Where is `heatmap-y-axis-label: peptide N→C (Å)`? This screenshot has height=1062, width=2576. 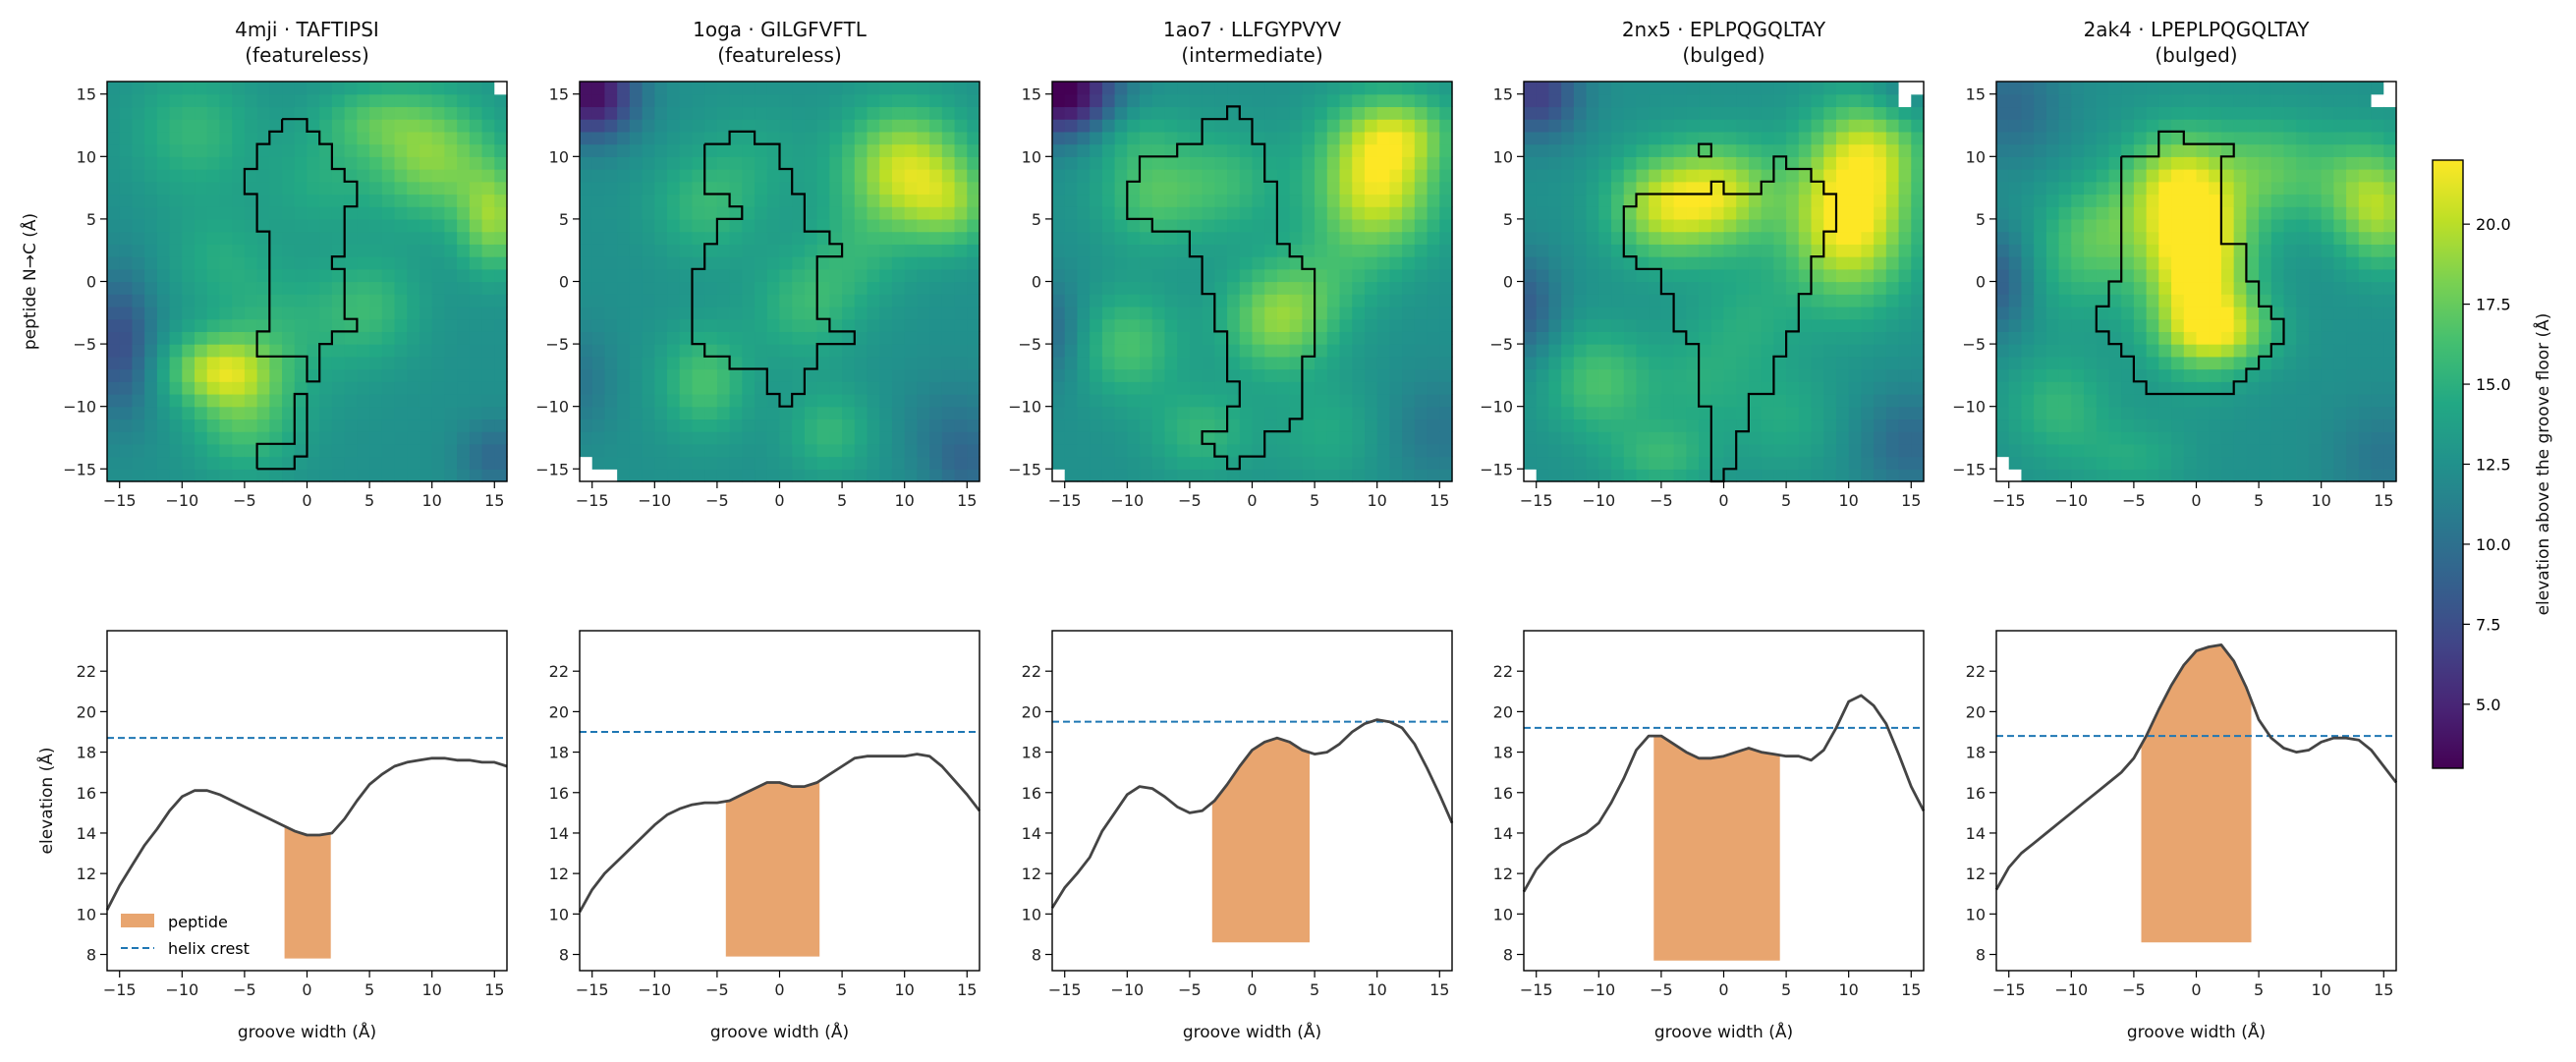
heatmap-y-axis-label: peptide N→C (Å) is located at coordinates (29, 282).